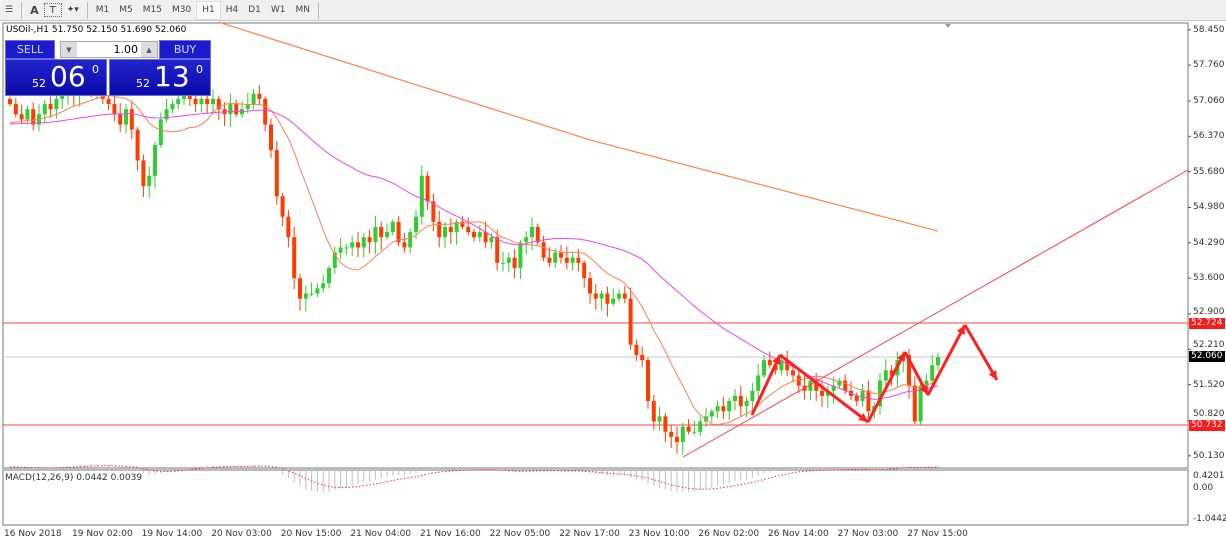 The width and height of the screenshot is (1226, 544). I want to click on macd-label: MACD(12,26,9) 0.0442 0.0039, so click(74, 478).